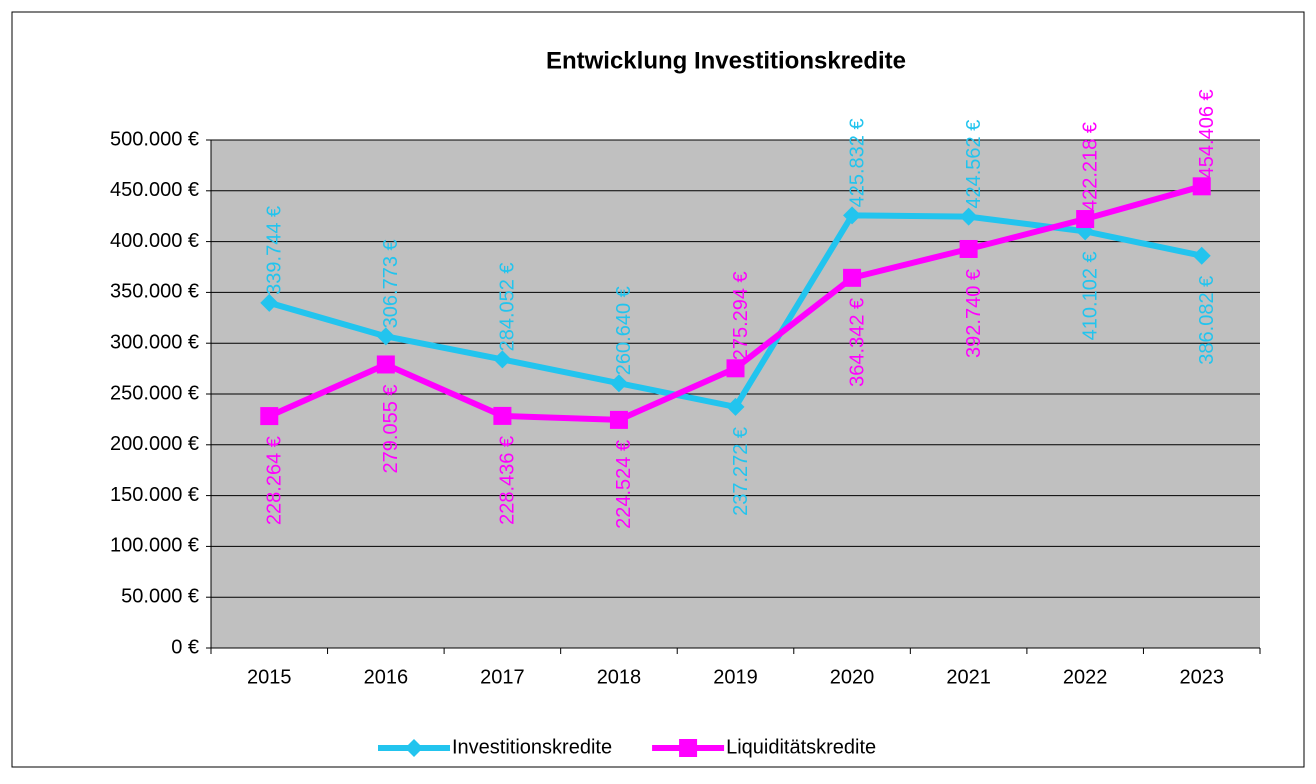 The width and height of the screenshot is (1316, 784). I want to click on y-tick-label: 200.000 €, so click(154, 444).